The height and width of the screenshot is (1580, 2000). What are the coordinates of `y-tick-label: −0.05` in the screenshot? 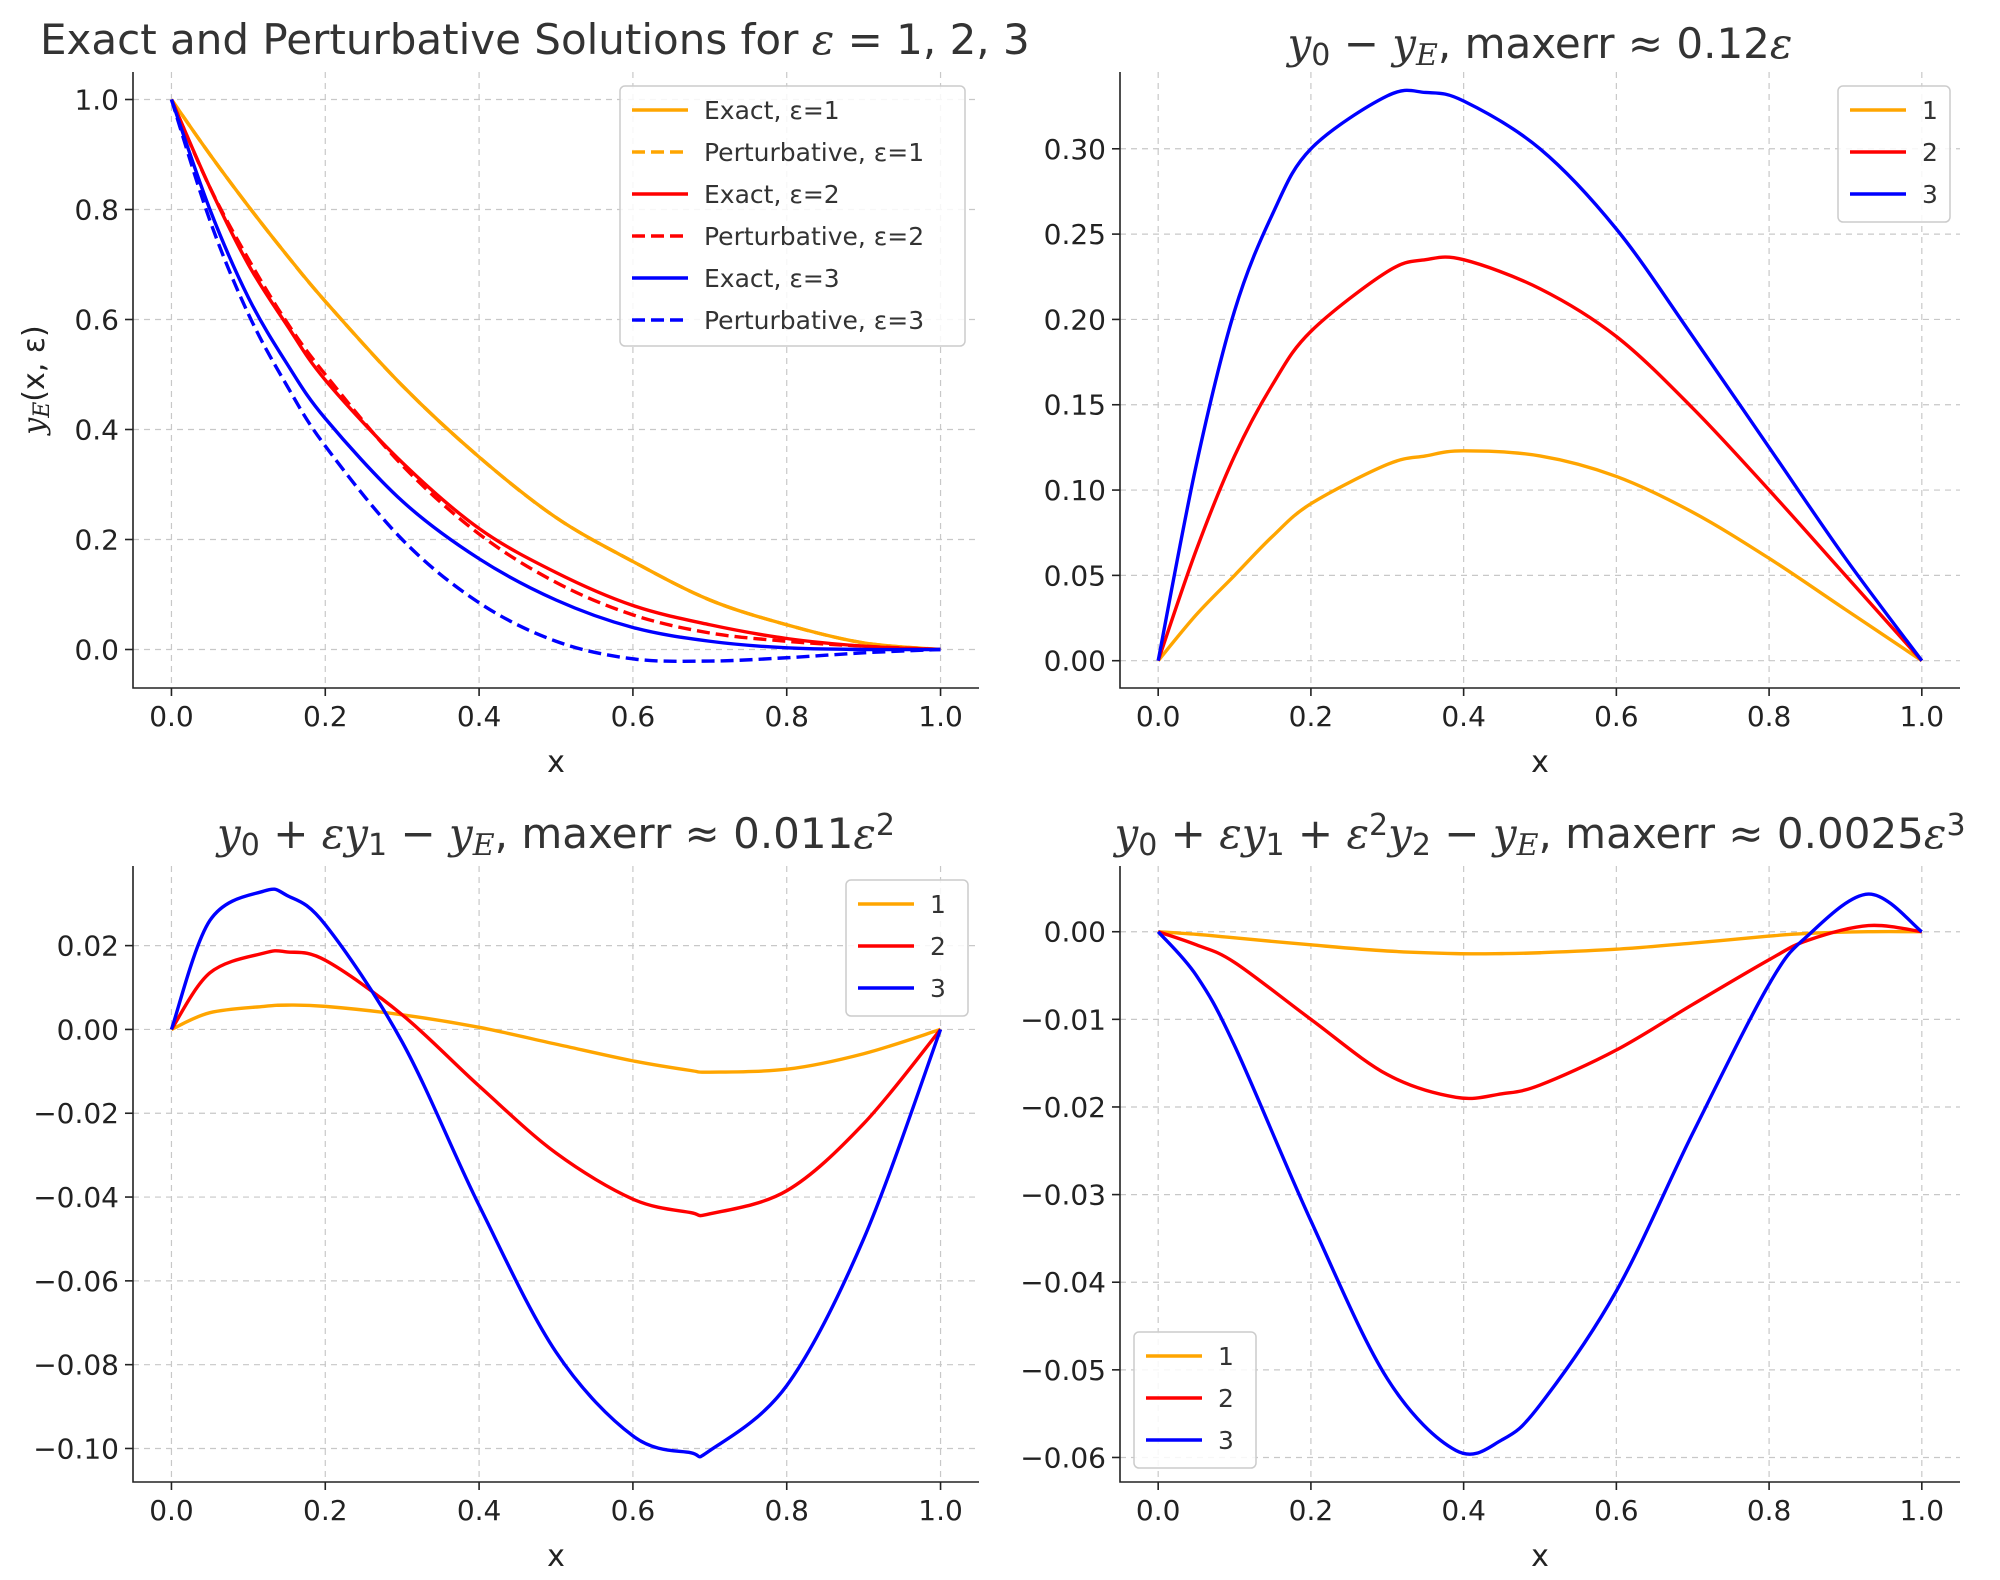 It's located at (1063, 1370).